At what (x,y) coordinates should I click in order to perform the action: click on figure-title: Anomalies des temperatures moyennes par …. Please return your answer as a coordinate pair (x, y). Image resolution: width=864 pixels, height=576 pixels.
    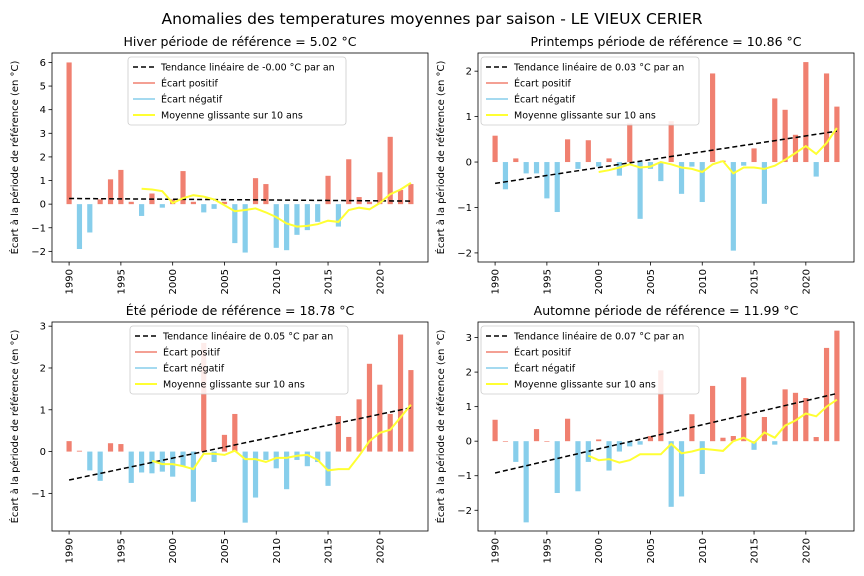
    Looking at the image, I should click on (431, 19).